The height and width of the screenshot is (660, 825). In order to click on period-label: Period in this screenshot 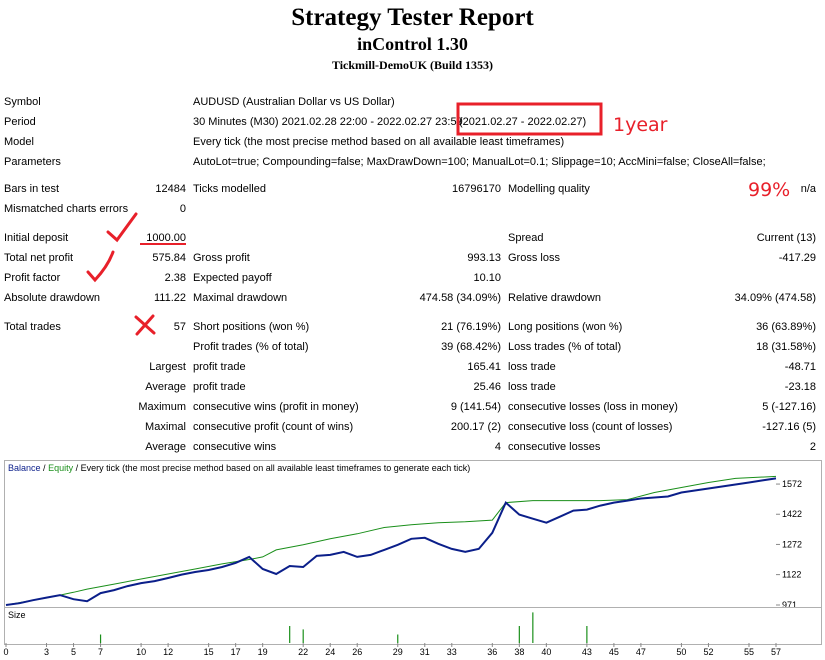, I will do `click(20, 122)`.